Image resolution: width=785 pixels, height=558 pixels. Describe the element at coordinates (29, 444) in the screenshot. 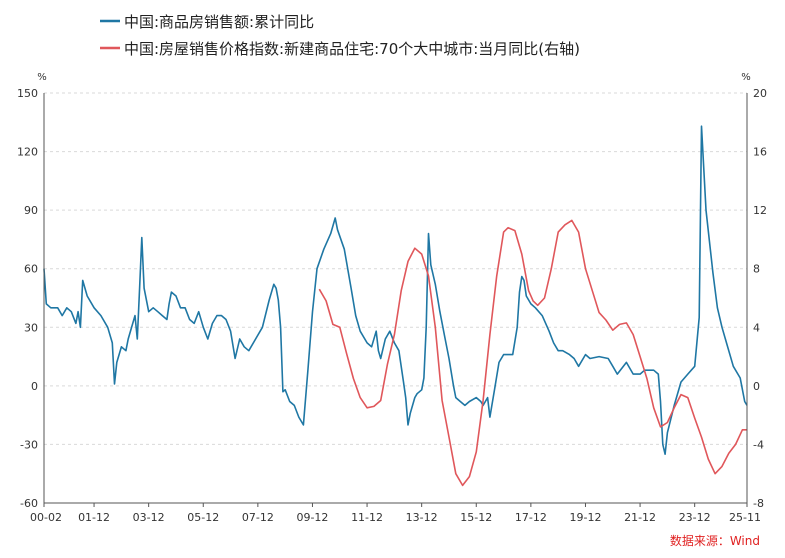

I see `left-tick-label: -30` at that location.